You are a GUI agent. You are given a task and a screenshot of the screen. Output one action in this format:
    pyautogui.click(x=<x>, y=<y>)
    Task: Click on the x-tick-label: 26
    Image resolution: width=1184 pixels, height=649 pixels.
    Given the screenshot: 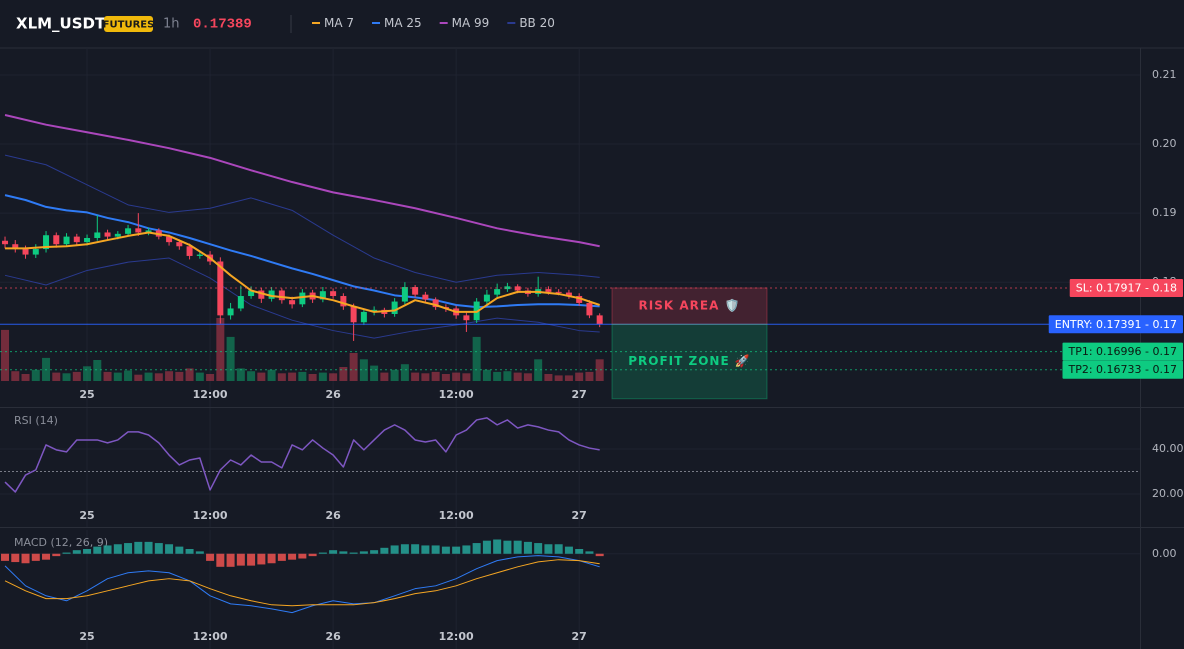 What is the action you would take?
    pyautogui.click(x=333, y=515)
    